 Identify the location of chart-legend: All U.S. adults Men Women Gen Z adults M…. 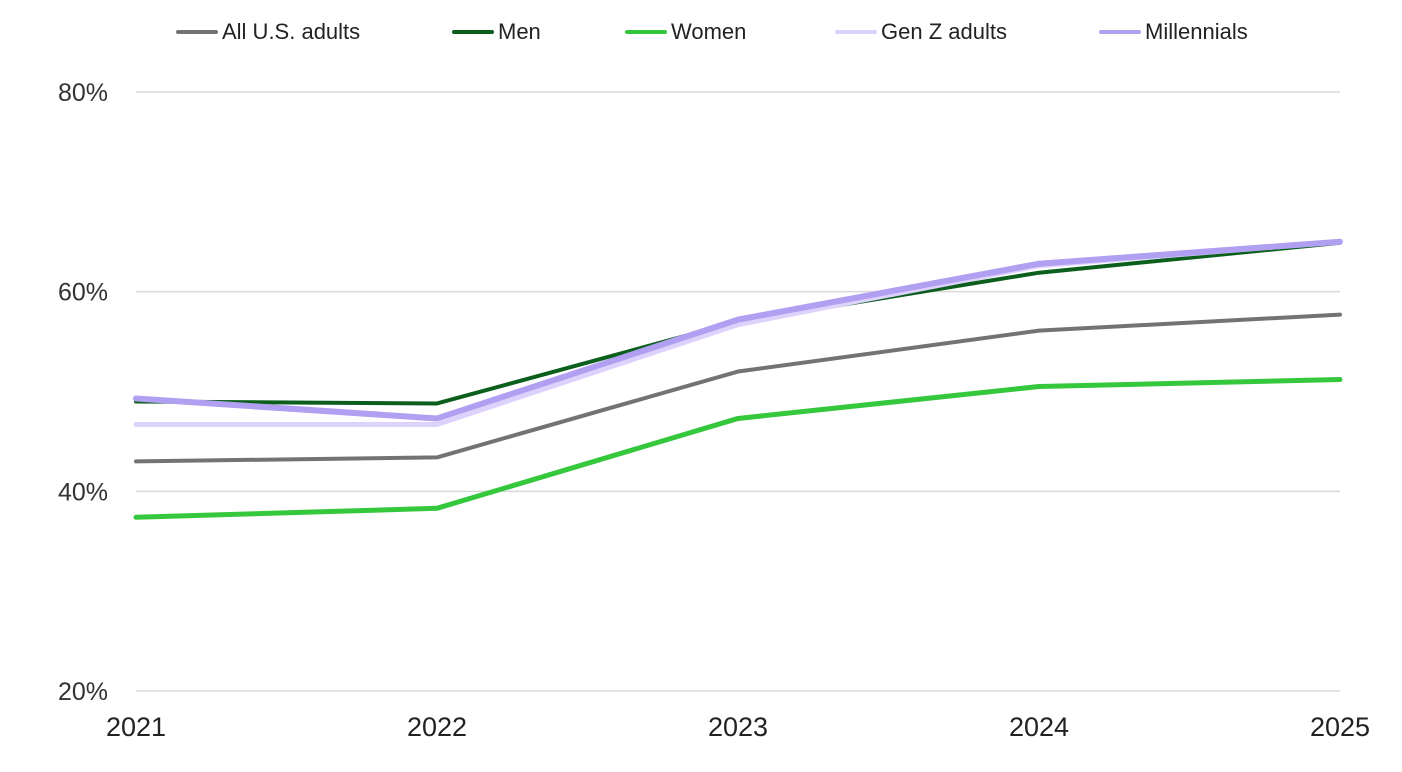
(701, 30).